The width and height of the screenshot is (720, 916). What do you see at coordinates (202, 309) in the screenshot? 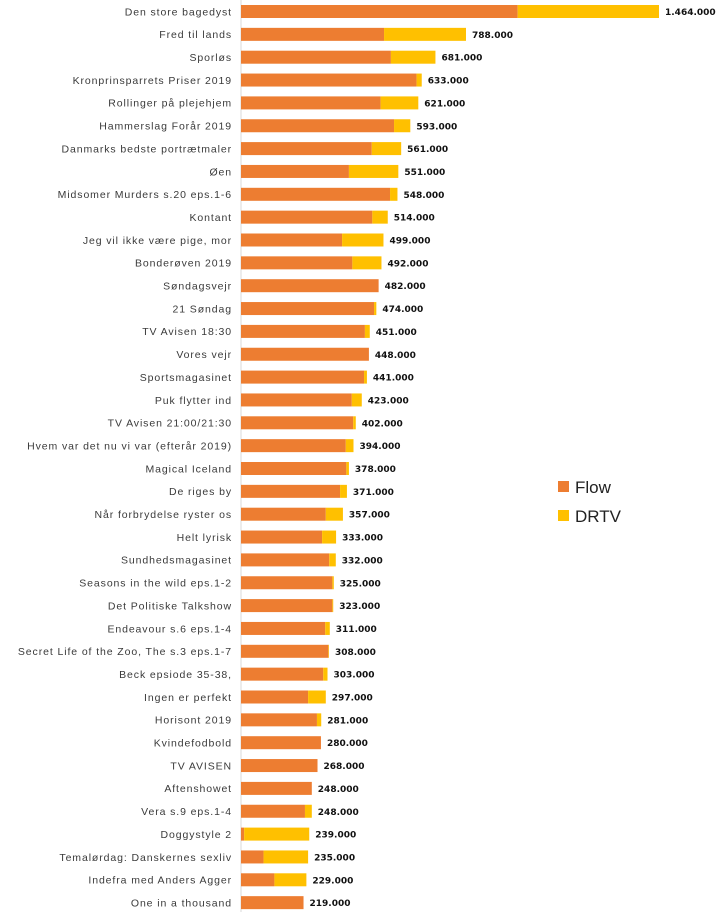
I see `category-label: 21 Søndag` at bounding box center [202, 309].